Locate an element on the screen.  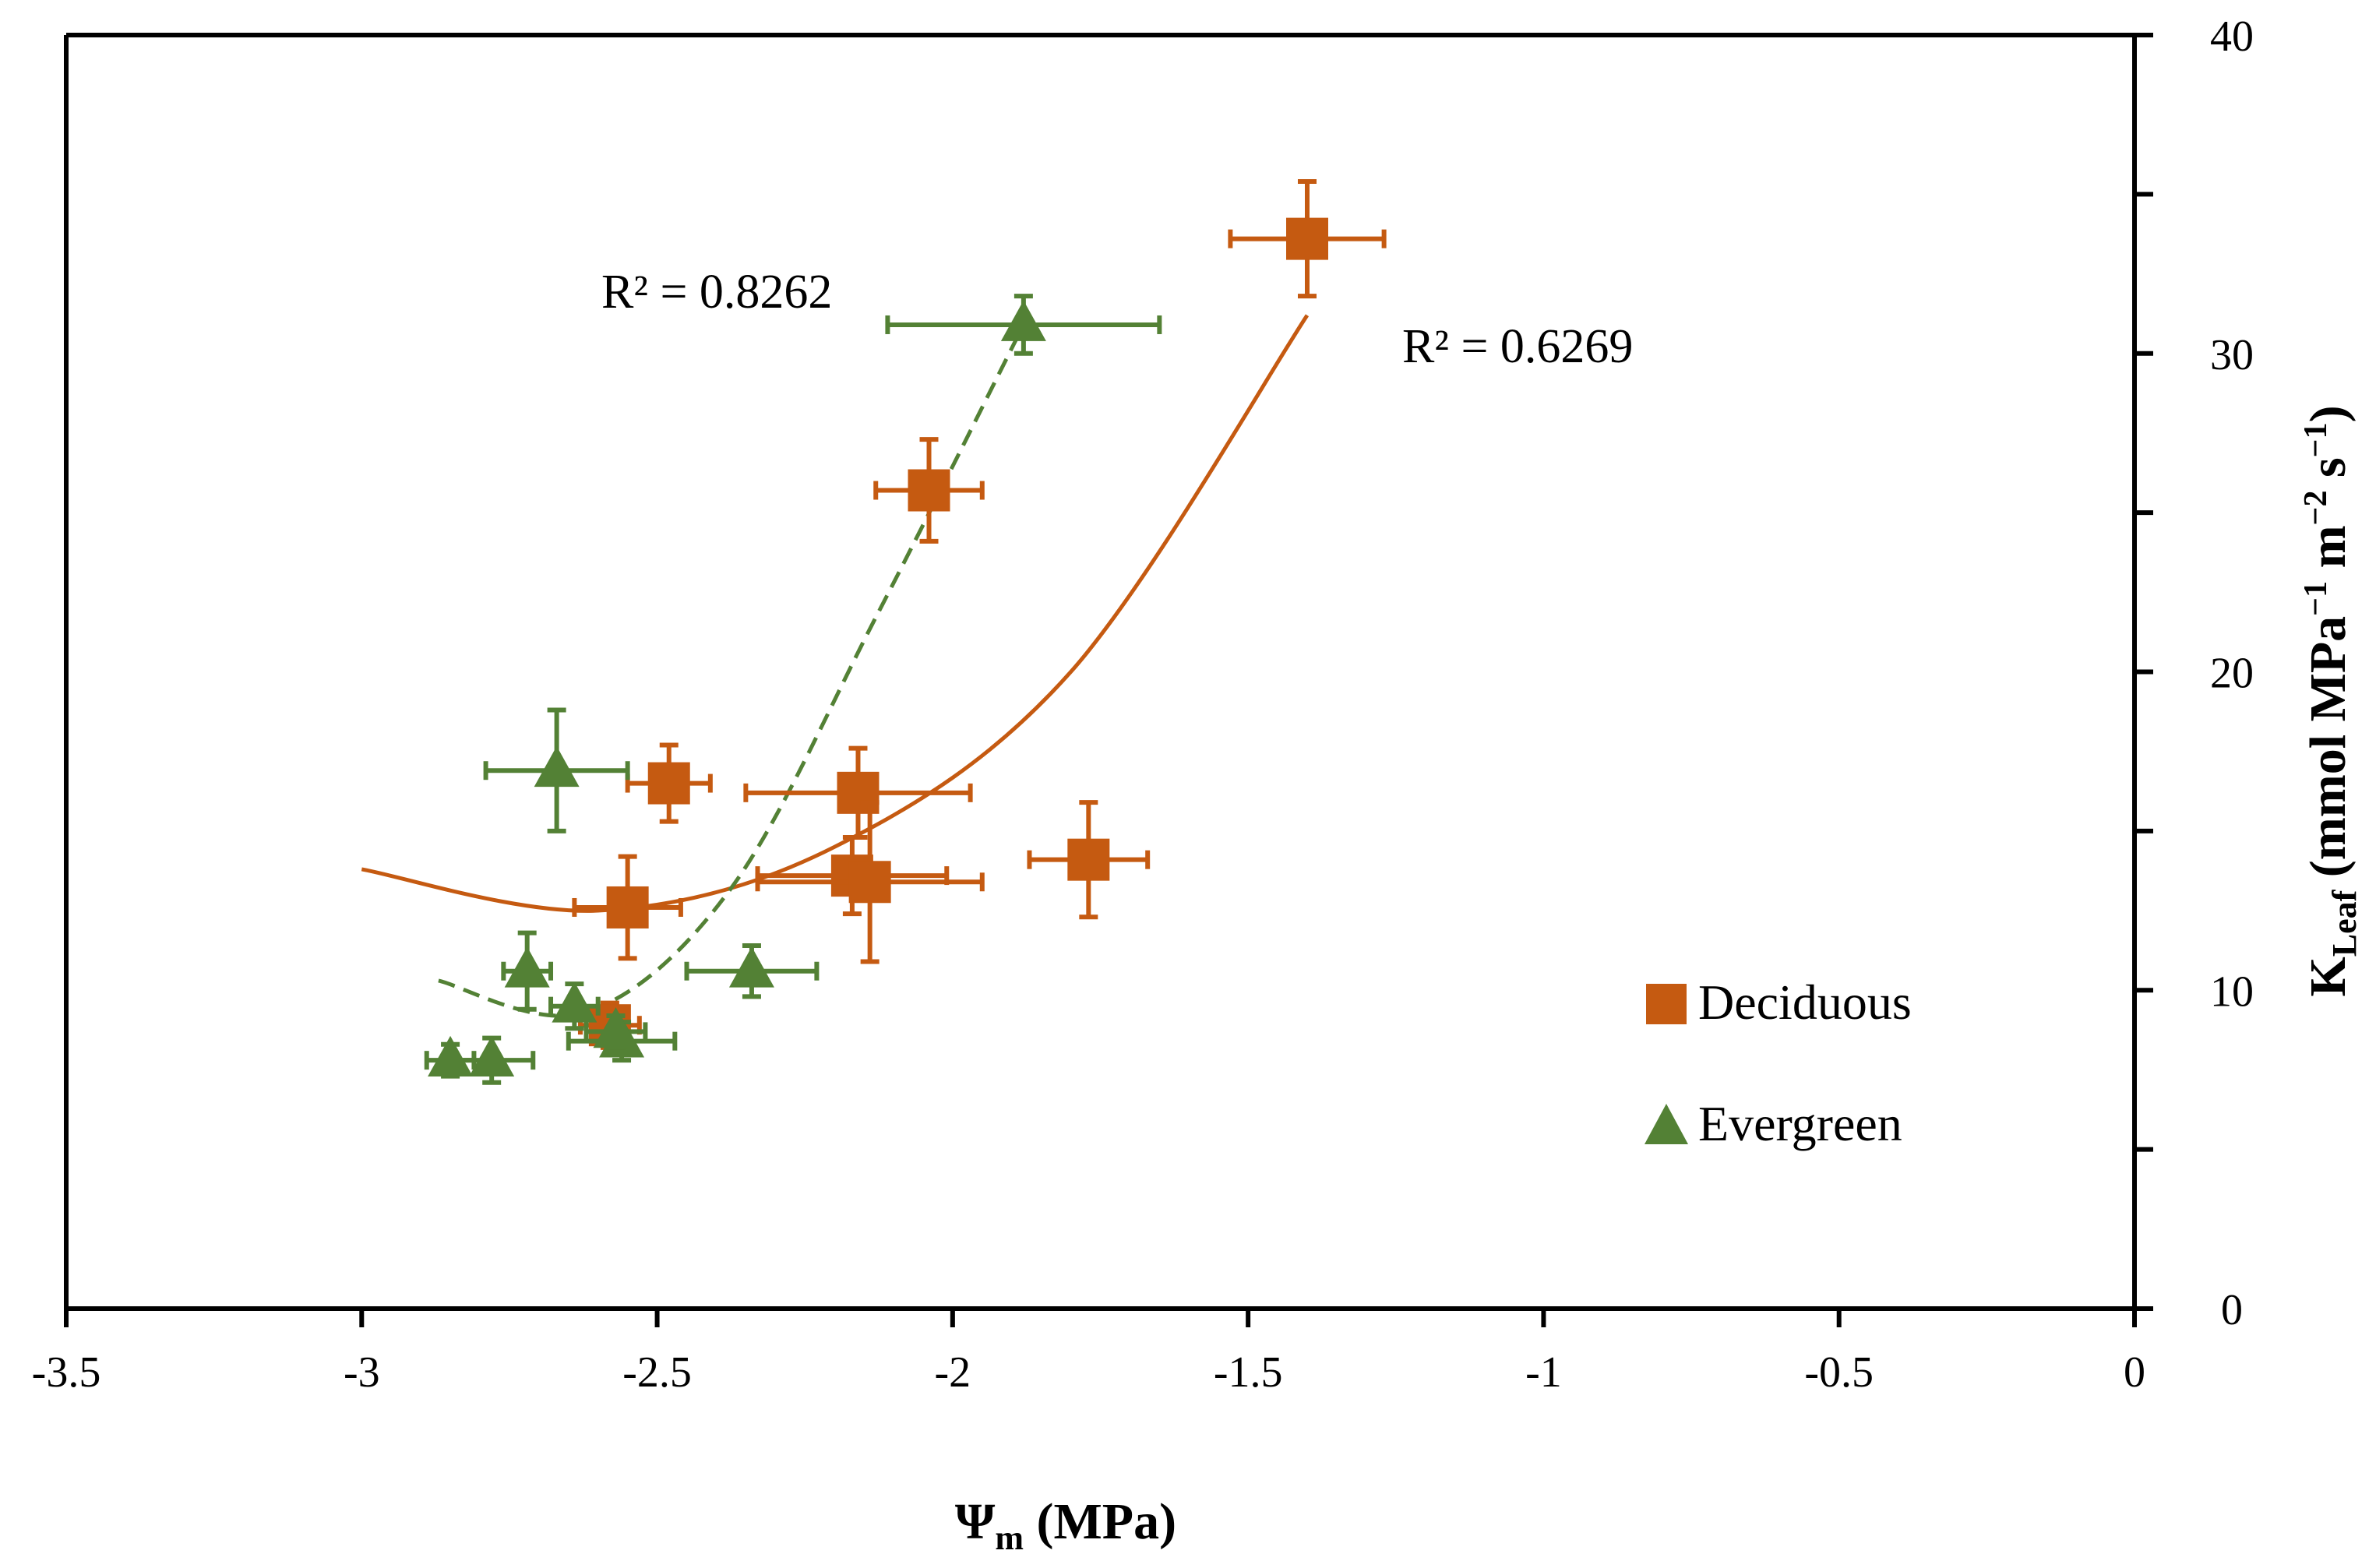
x-tick-label: -2.5 is located at coordinates (657, 1372).